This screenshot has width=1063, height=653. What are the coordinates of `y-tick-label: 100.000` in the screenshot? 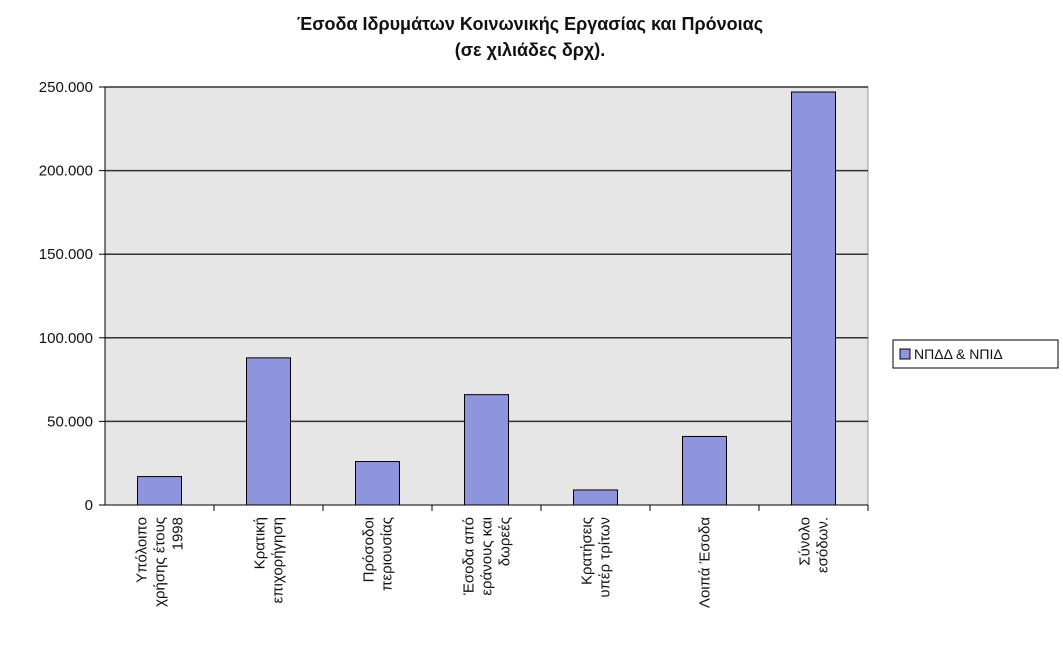 It's located at (66, 338).